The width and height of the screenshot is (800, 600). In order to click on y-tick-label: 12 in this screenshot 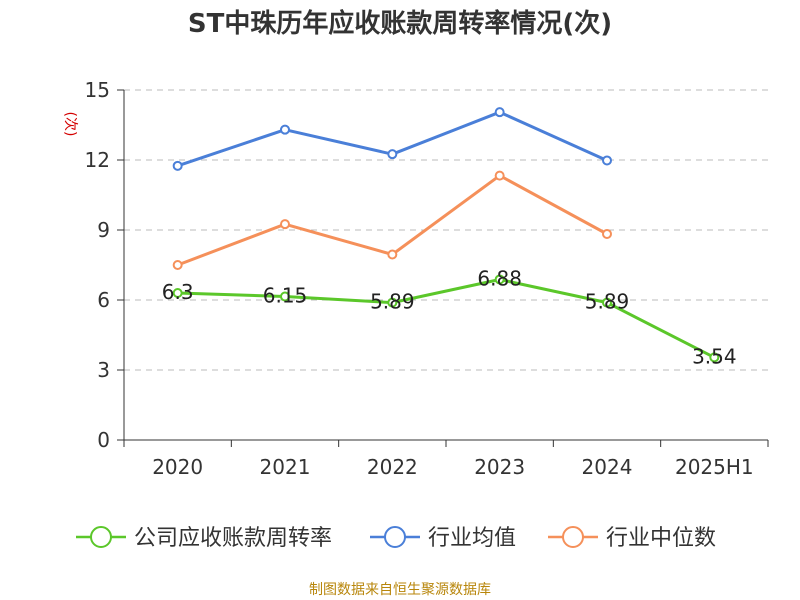, I will do `click(97, 160)`.